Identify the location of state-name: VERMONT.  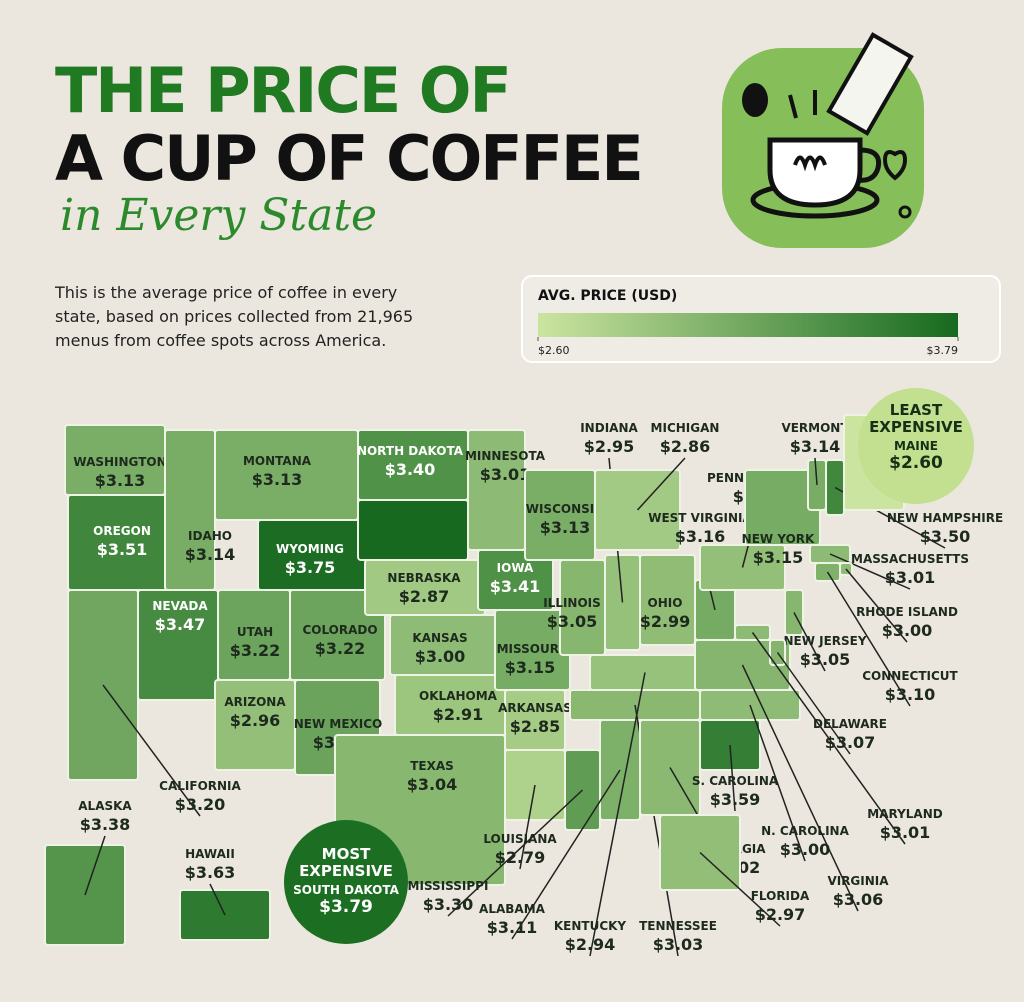
(815, 428).